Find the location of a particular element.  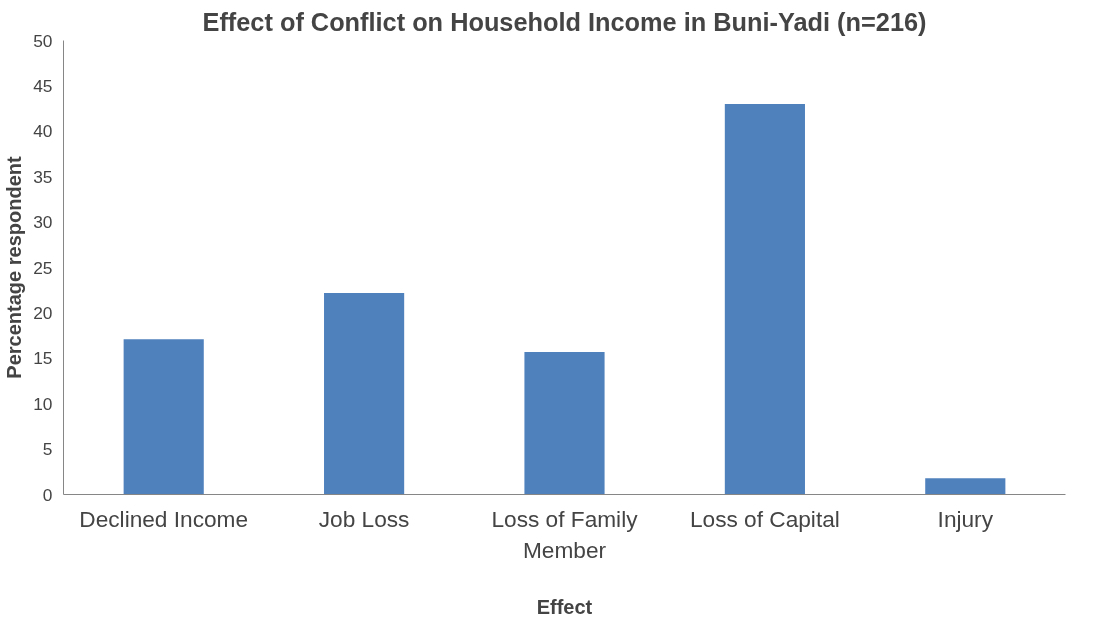

y-tick-label: 5 is located at coordinates (47, 449).